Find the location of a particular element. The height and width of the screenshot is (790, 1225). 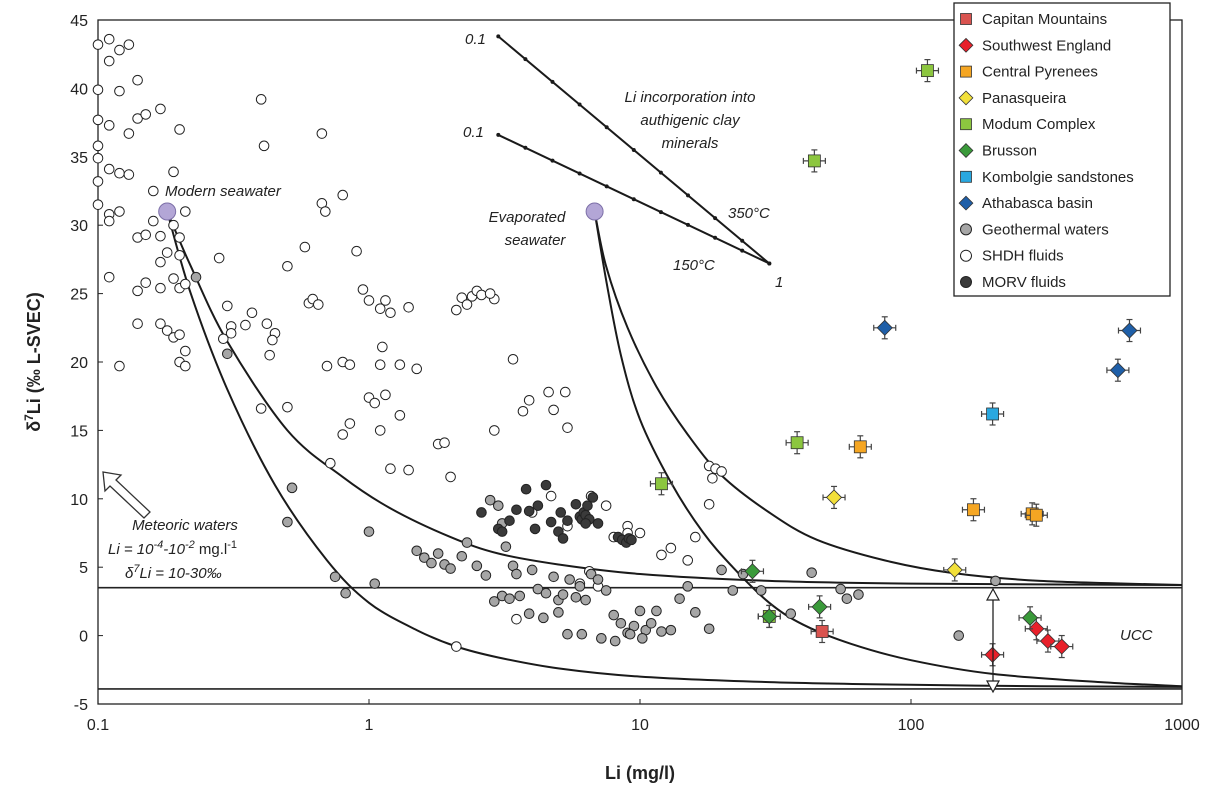

clay-label-0-1-bottom: 0.1 is located at coordinates (473, 132).